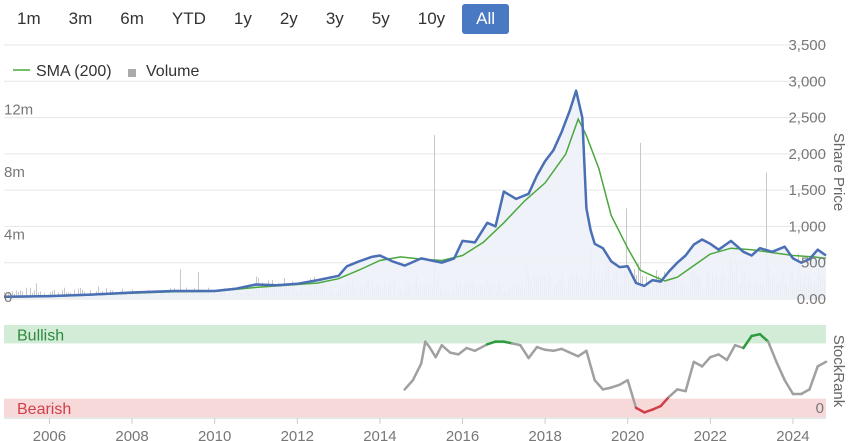 The width and height of the screenshot is (858, 441). I want to click on range-all-button: All, so click(486, 19).